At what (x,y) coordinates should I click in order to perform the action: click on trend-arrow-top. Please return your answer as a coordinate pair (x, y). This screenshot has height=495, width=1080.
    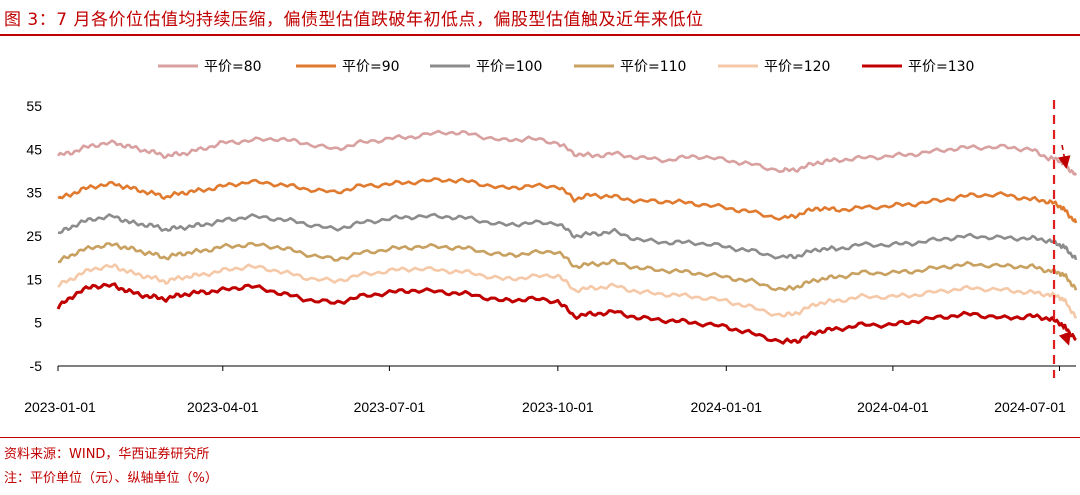
    Looking at the image, I should click on (1064, 156).